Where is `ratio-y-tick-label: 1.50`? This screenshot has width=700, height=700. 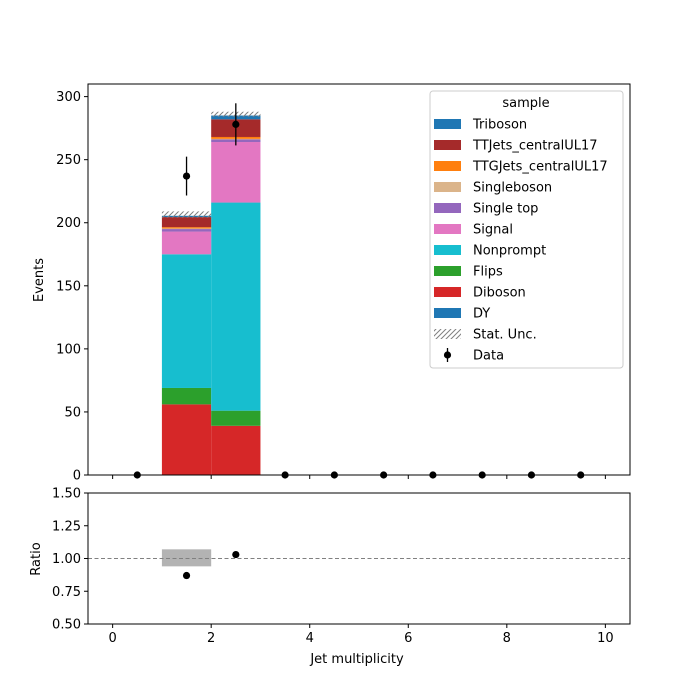
ratio-y-tick-label: 1.50 is located at coordinates (66, 494).